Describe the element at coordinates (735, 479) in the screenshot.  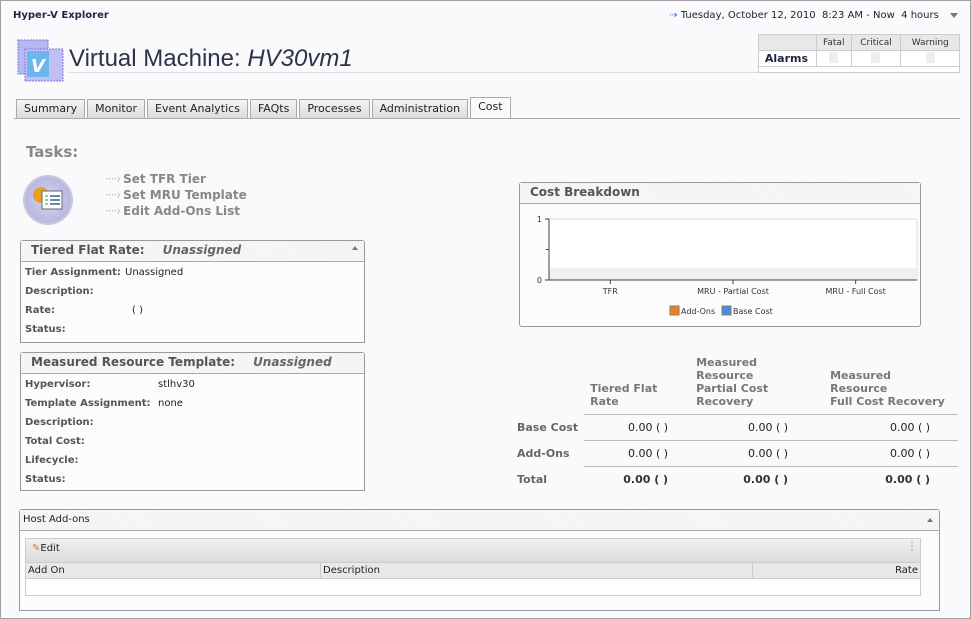
I see `table-row: Total 0.00 ( ) 0.00 ( ) 0.00 ( )` at that location.